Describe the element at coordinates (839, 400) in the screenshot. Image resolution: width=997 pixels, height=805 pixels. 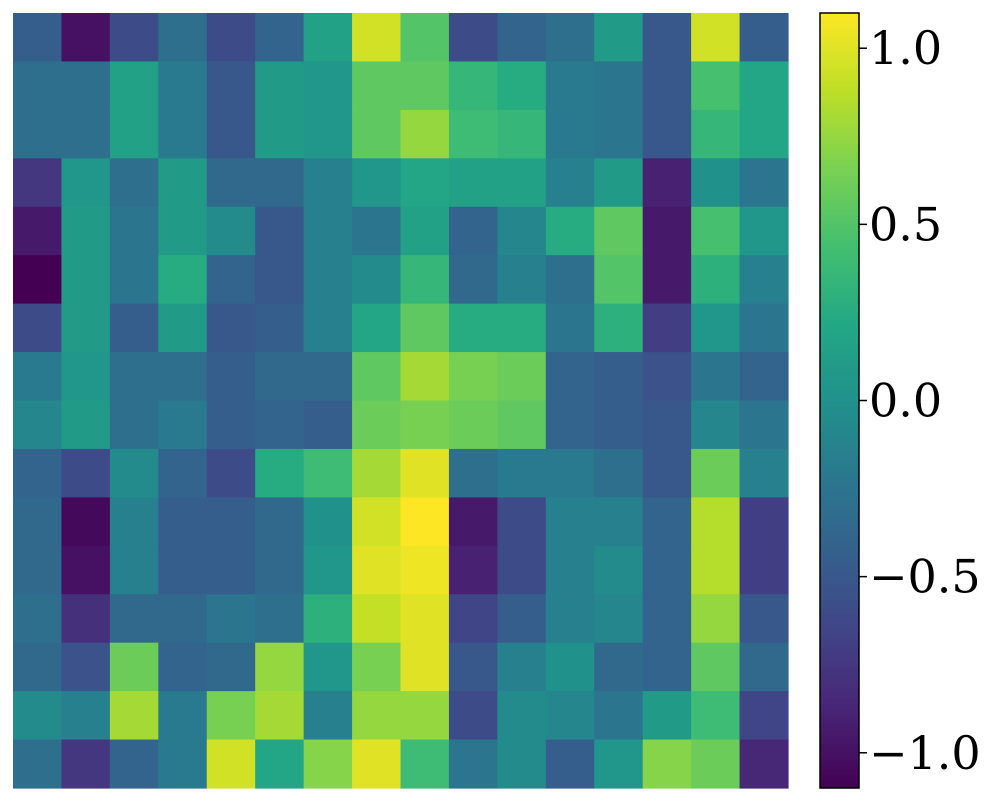
I see `colorbar-gradient` at that location.